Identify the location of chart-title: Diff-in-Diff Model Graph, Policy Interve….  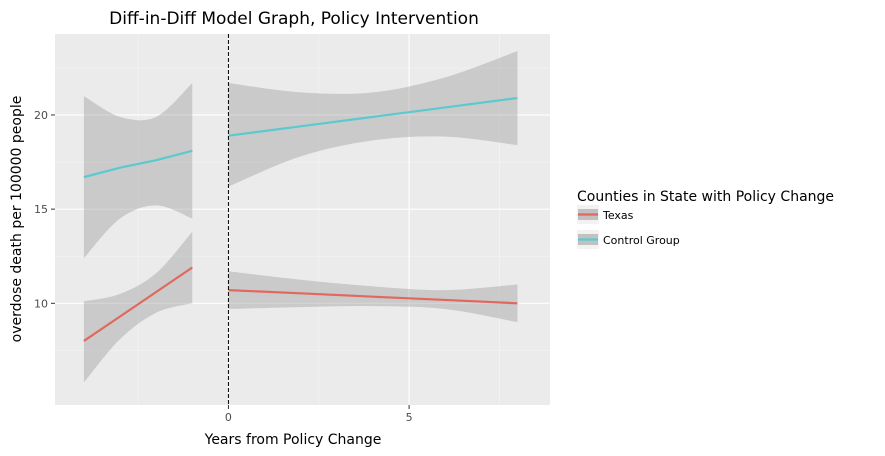
(294, 19).